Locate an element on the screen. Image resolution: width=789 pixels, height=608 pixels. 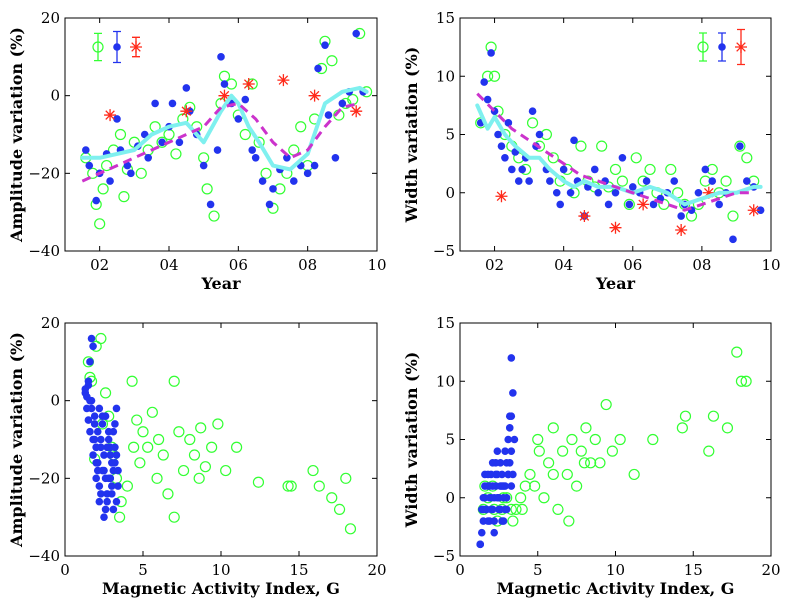
x-tick-label: 06 is located at coordinates (238, 265).